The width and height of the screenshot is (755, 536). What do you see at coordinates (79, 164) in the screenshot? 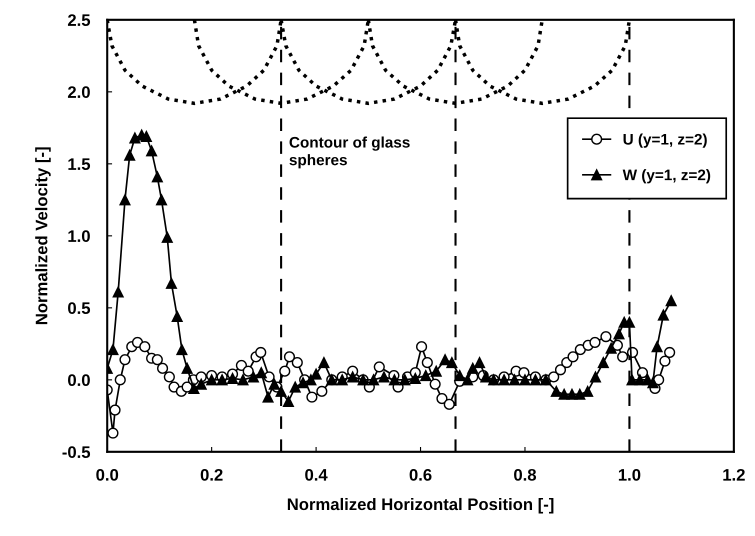
I see `y-tick-label: 1.5` at bounding box center [79, 164].